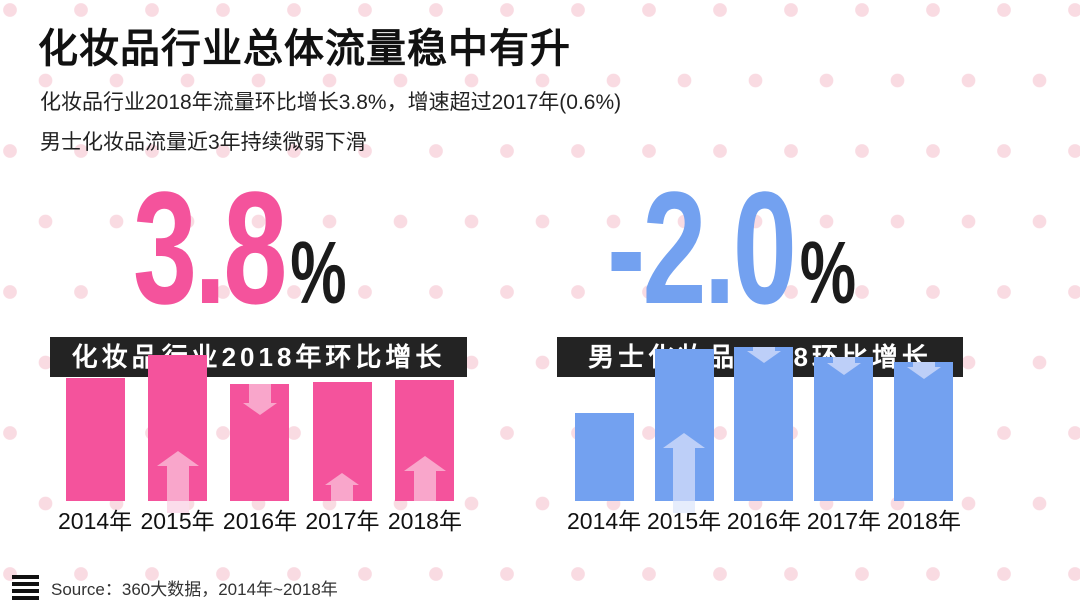  What do you see at coordinates (828, 272) in the screenshot?
I see `mens-growth-unit: %` at bounding box center [828, 272].